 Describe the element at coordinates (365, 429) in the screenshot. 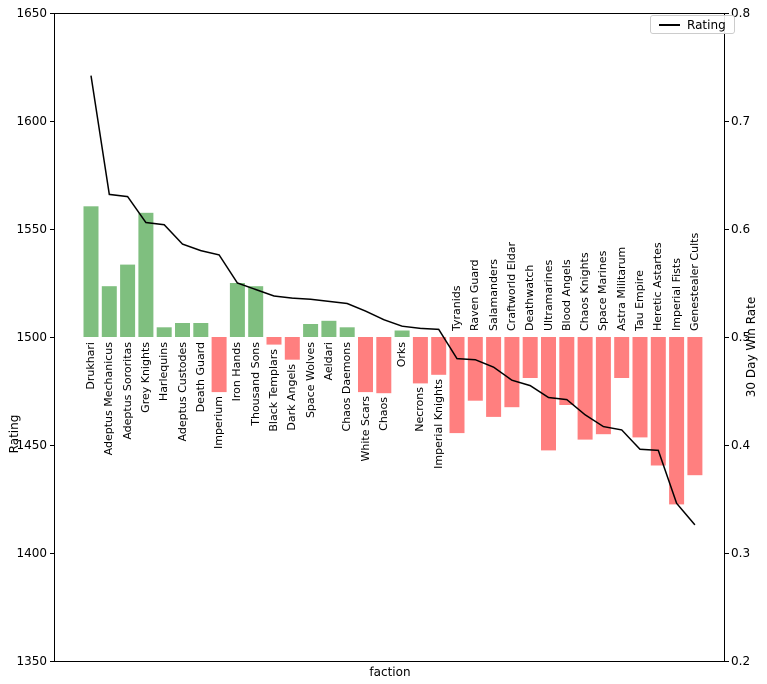

I see `x-tick-label-white-scars: White Scars` at that location.